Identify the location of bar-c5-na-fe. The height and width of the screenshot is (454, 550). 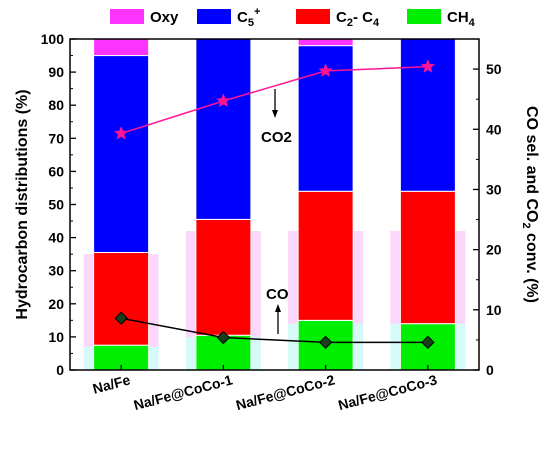
(121, 154).